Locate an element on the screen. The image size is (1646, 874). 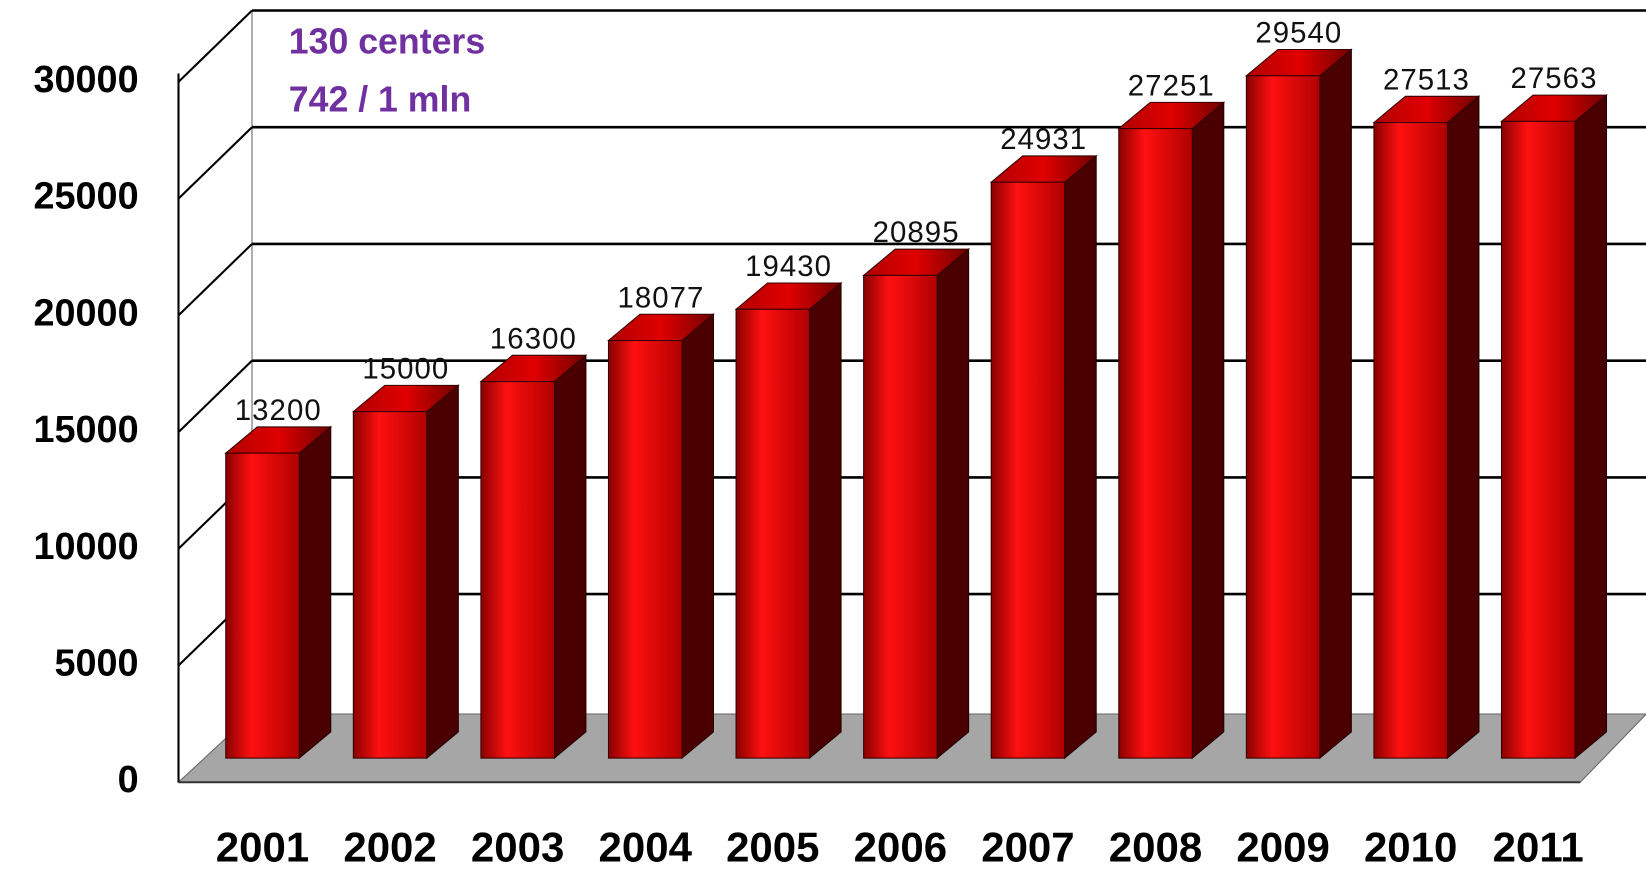
y-tick-label: 0 is located at coordinates (128, 780).